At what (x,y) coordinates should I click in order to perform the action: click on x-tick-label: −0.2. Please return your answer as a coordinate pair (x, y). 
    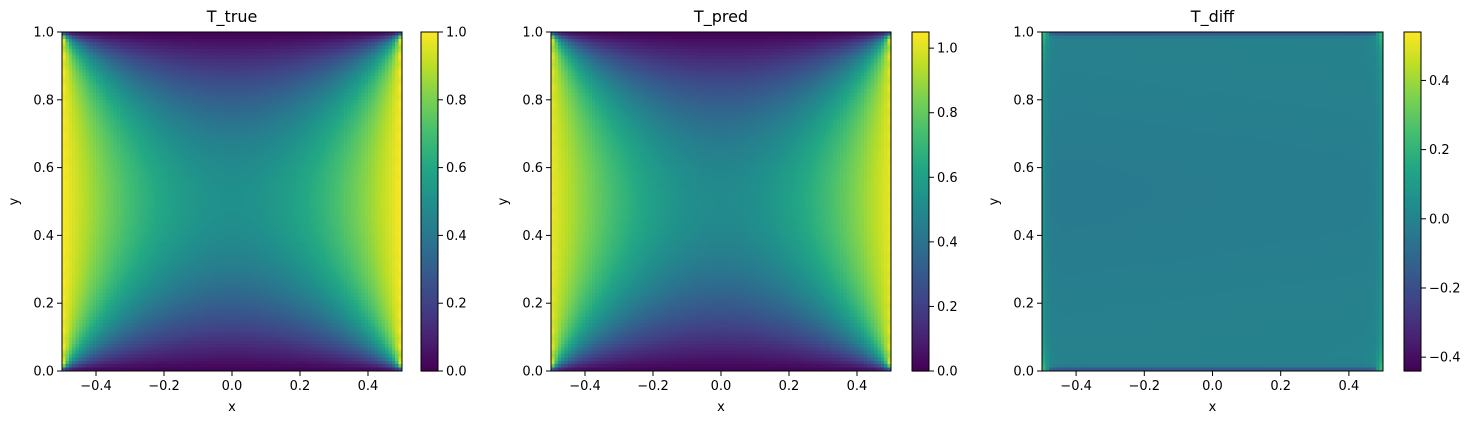
    Looking at the image, I should click on (164, 386).